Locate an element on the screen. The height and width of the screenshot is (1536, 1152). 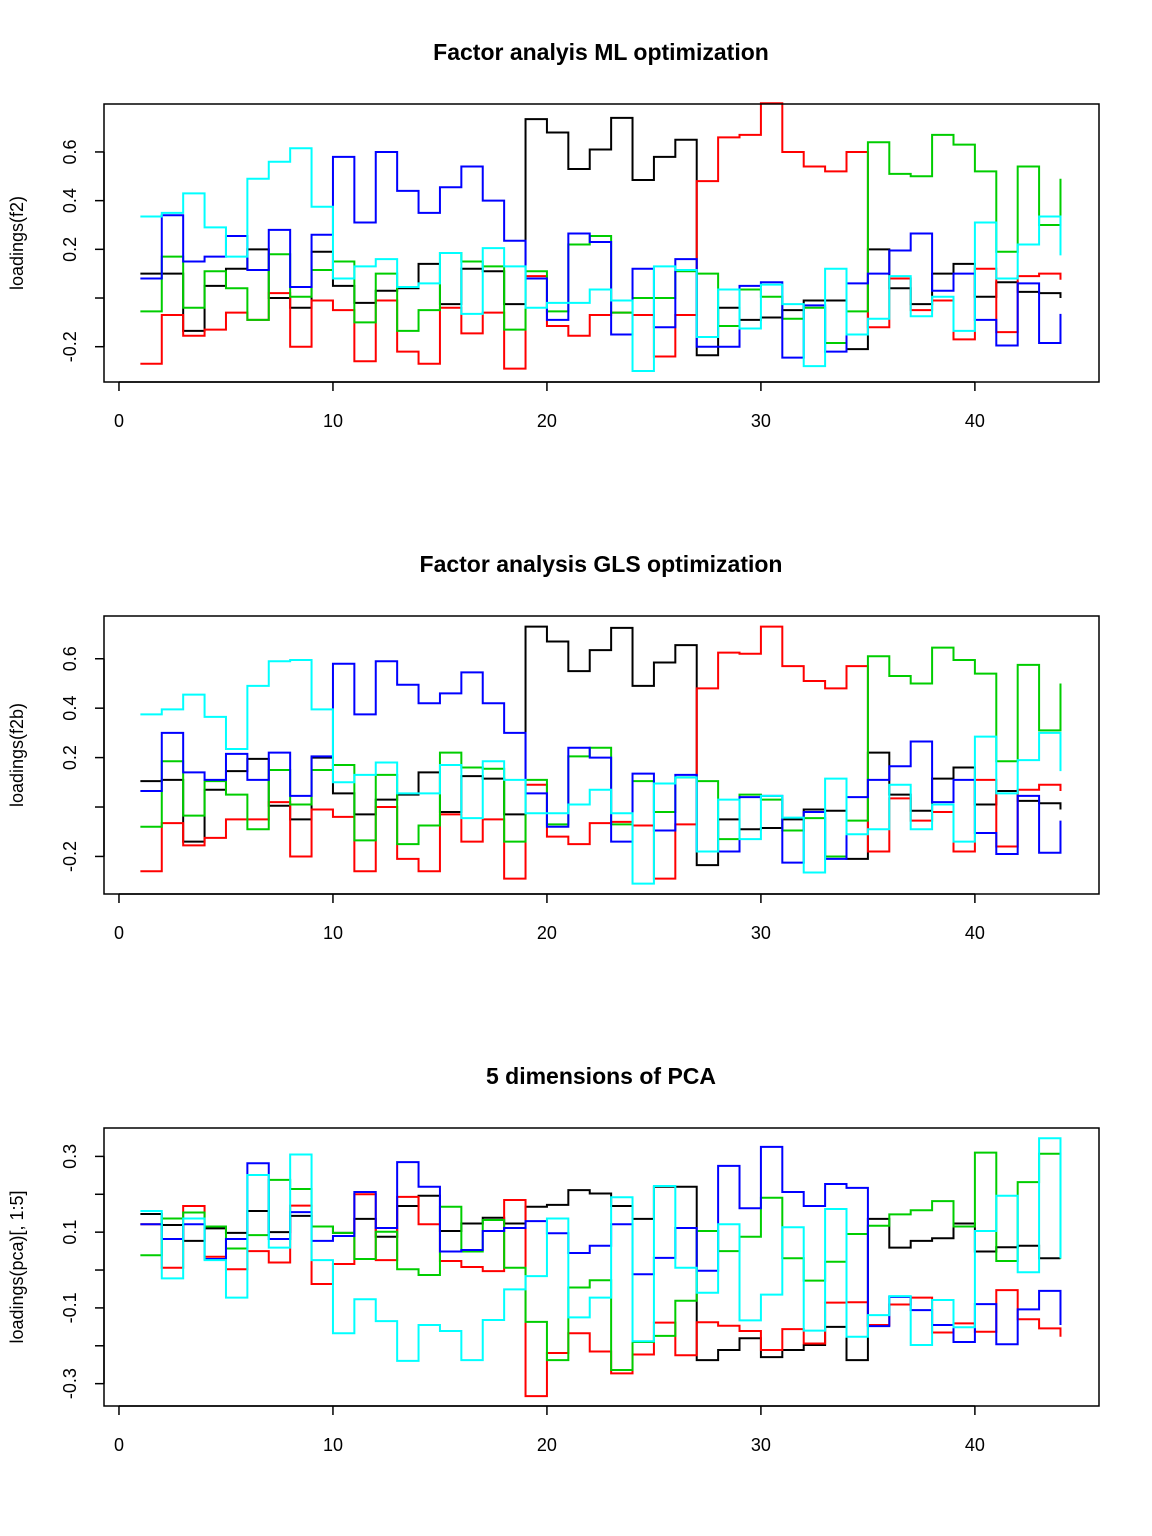
y-axis-label: loadings(pca)[, 1:5] is located at coordinates (17, 1266).